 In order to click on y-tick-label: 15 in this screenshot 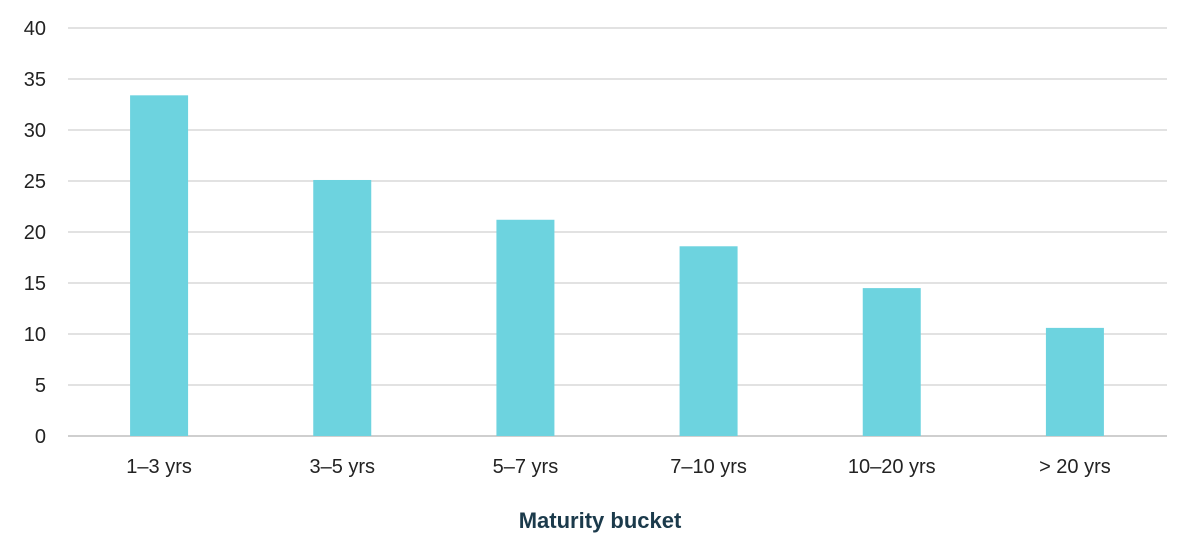, I will do `click(35, 284)`.